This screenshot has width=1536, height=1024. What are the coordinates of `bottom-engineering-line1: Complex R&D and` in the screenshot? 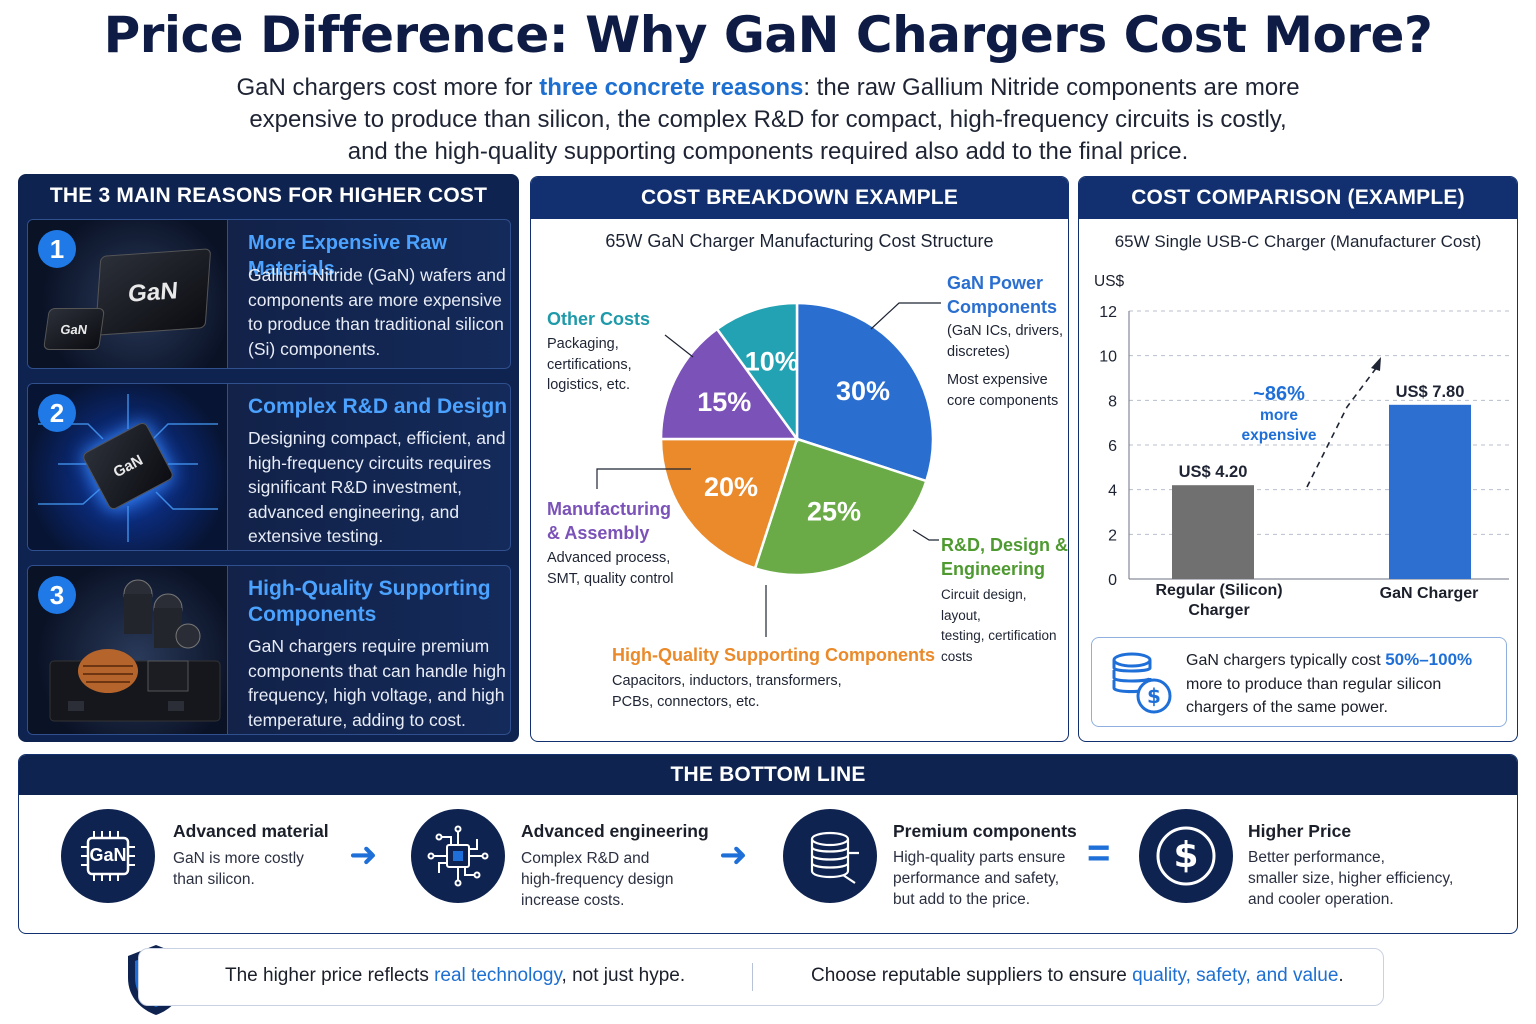 It's located at (585, 858).